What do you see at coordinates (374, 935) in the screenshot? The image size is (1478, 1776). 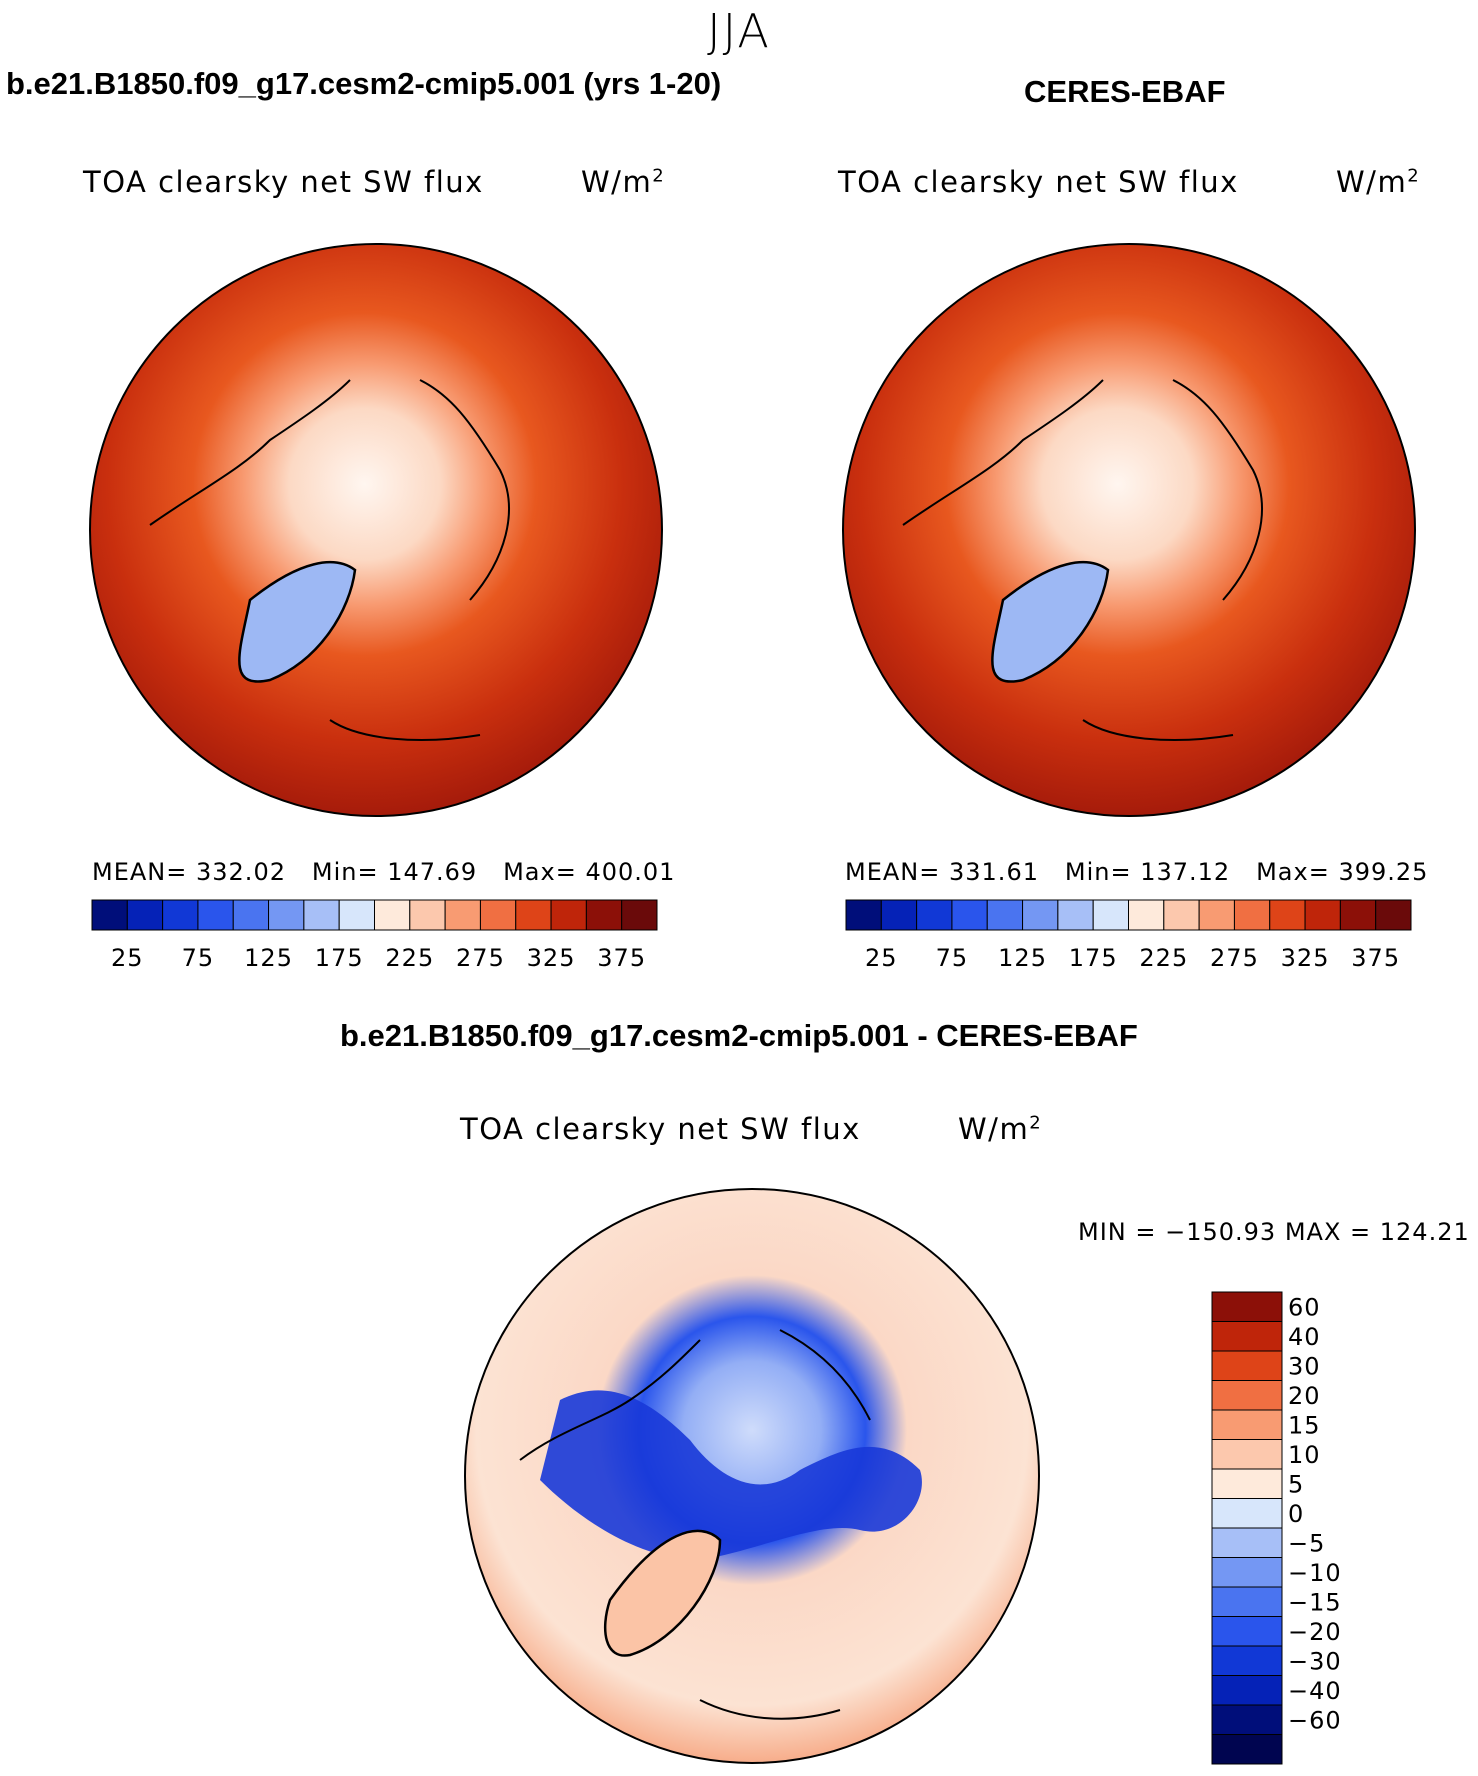 I see `colorbar-model: 25 75 125 175 225 275 325 375` at bounding box center [374, 935].